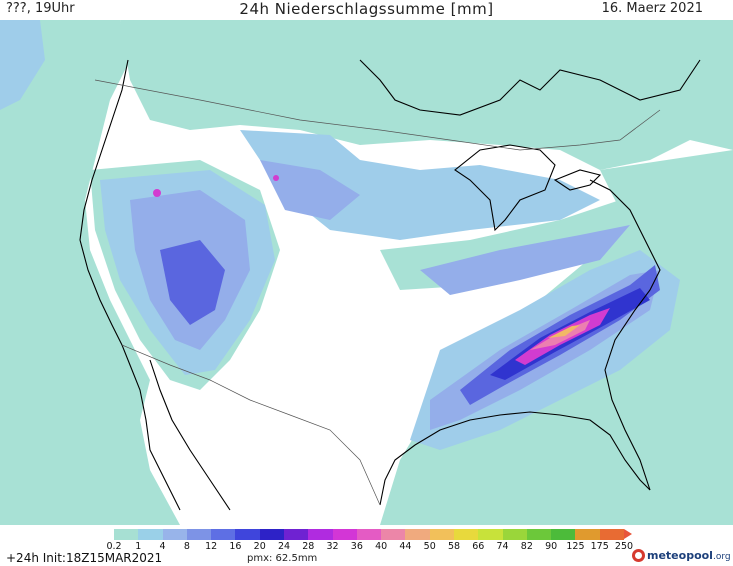 This screenshot has height=566, width=733. I want to click on legend-tick-label: 40, so click(381, 546).